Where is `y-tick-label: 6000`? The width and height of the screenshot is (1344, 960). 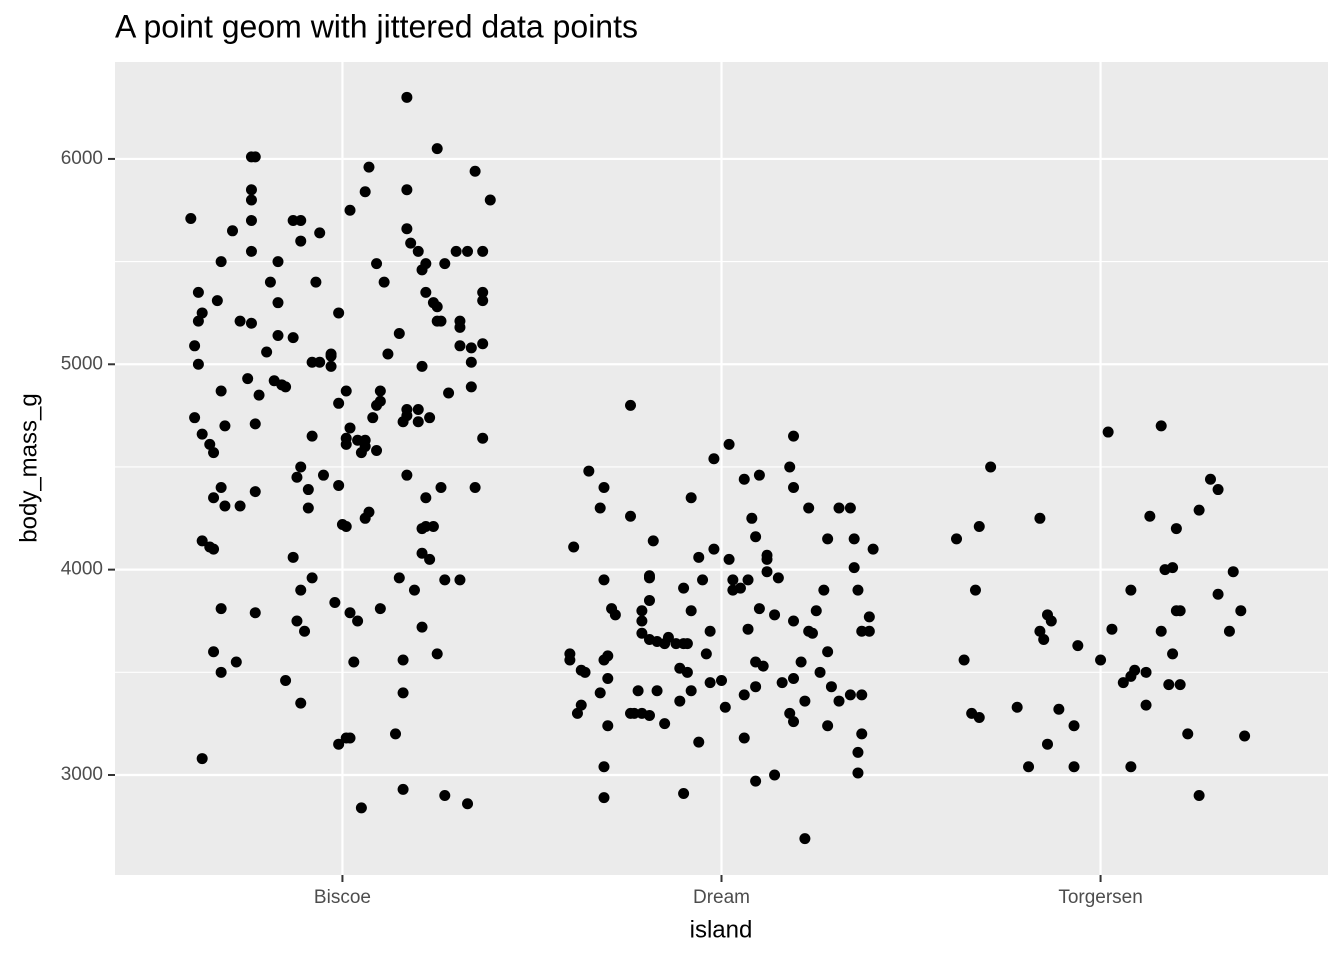
y-tick-label: 6000 is located at coordinates (82, 158).